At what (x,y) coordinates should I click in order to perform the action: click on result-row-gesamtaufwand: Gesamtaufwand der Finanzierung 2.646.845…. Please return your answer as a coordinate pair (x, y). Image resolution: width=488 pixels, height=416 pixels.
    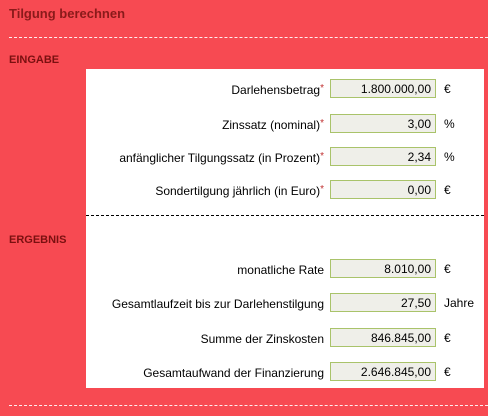
    Looking at the image, I should click on (285, 372).